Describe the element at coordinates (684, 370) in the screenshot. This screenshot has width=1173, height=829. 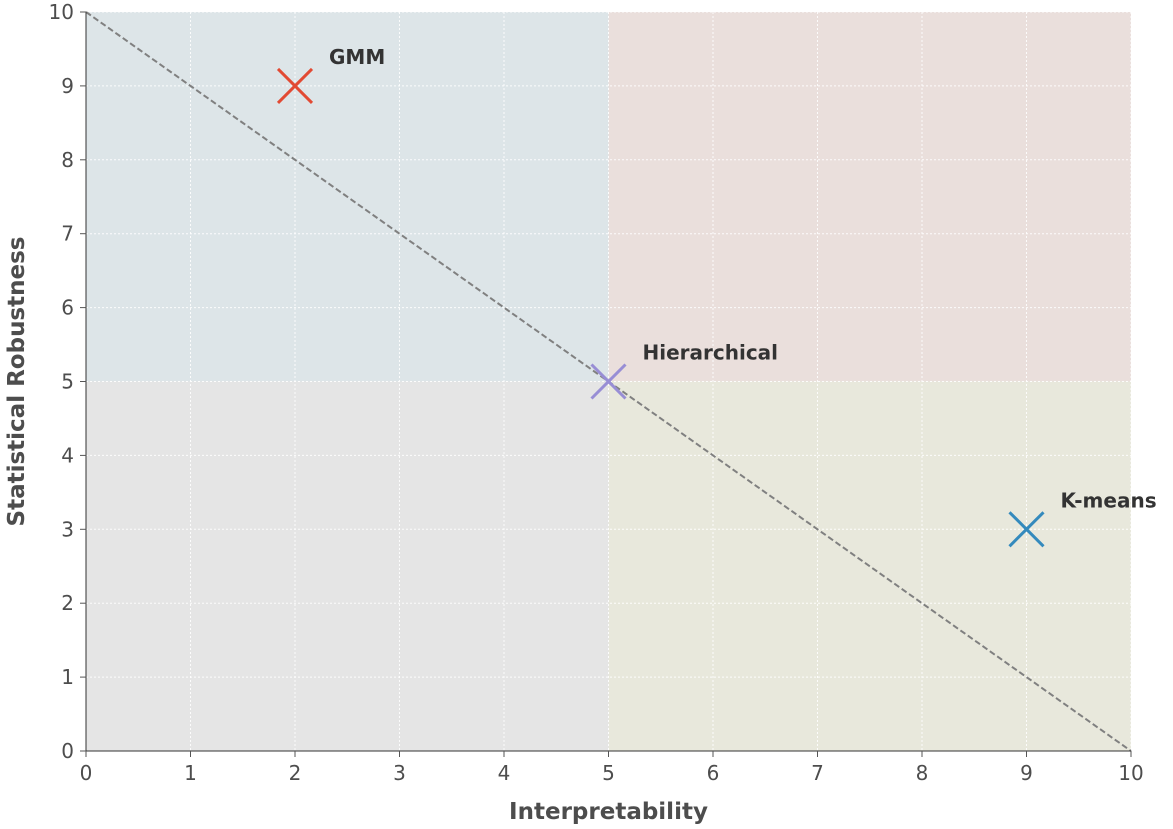
I see `data-point-hierarchical: Hierarchical` at that location.